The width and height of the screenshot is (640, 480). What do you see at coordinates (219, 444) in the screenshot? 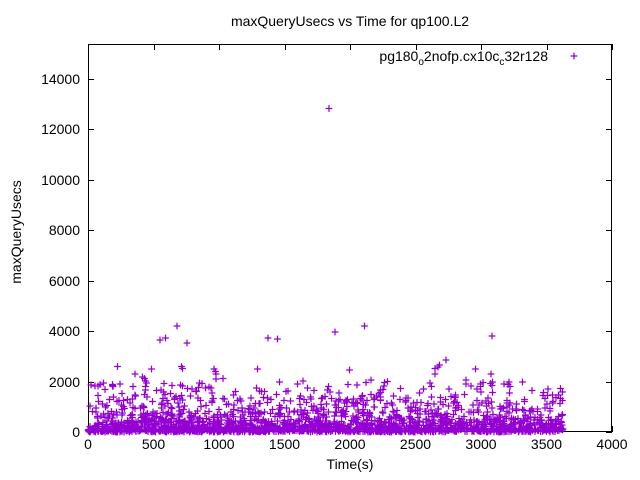
I see `x-tick-label: 1000` at bounding box center [219, 444].